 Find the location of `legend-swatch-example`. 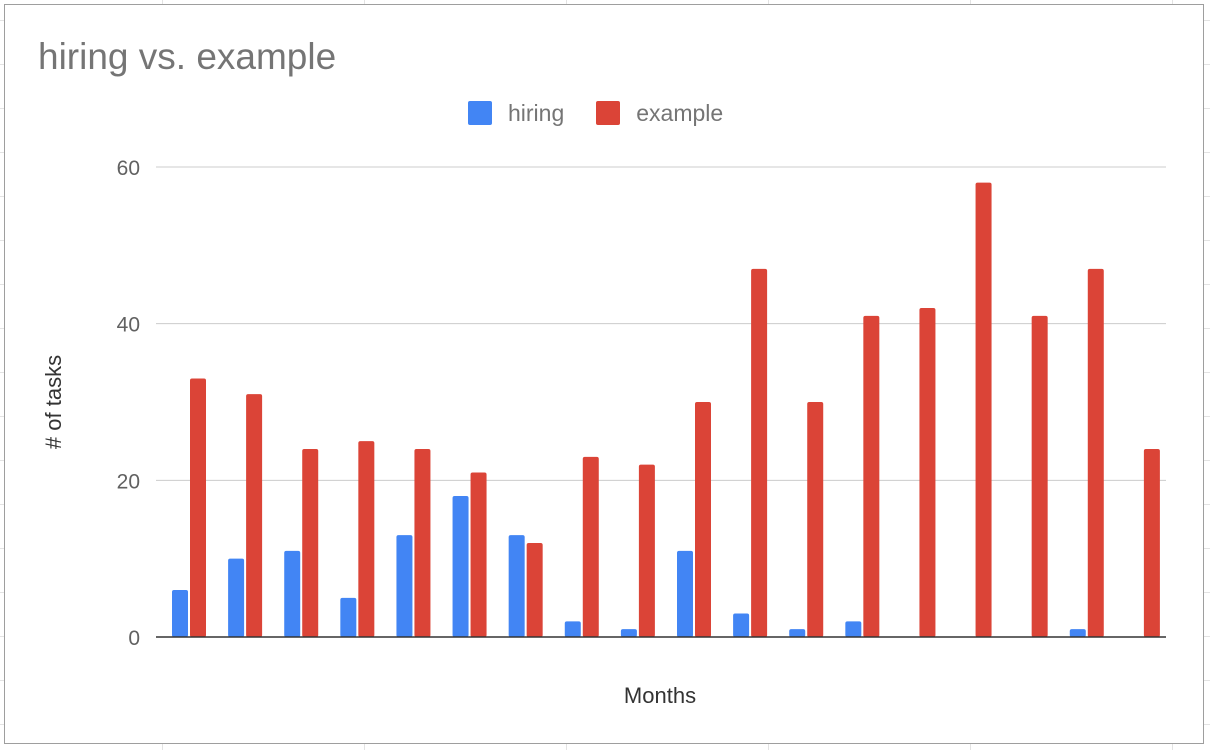

legend-swatch-example is located at coordinates (608, 113).